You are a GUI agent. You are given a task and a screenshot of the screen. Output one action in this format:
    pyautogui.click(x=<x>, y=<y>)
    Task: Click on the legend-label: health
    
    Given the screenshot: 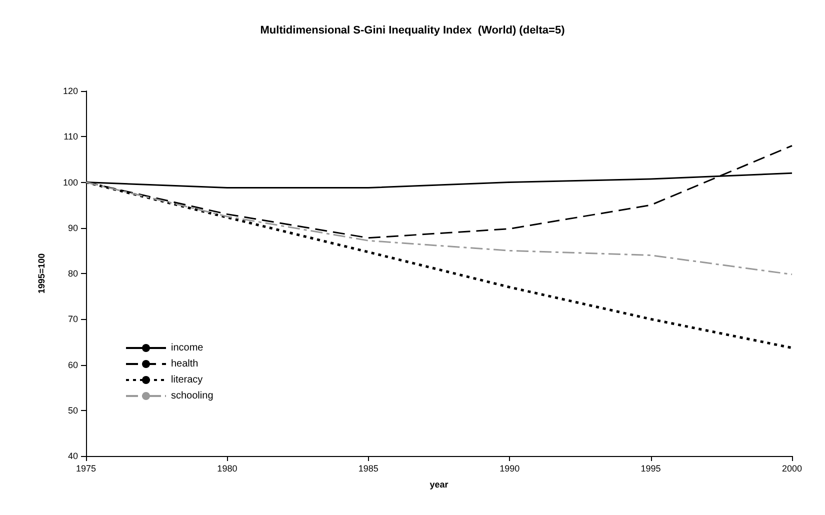 What is the action you would take?
    pyautogui.click(x=184, y=364)
    